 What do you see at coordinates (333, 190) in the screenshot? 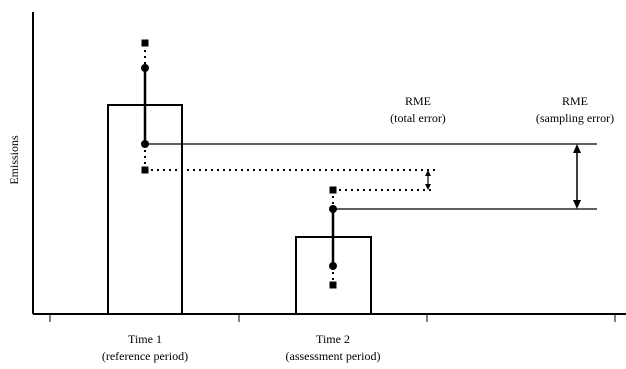
I see `time-2-upper-total-marker` at bounding box center [333, 190].